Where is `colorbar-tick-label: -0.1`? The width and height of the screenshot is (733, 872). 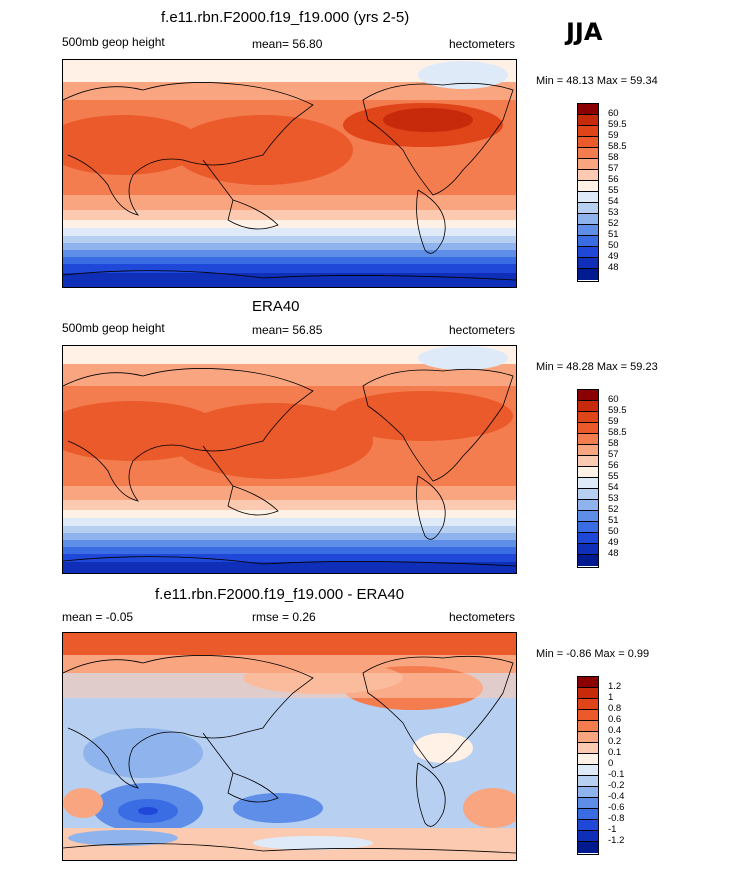
colorbar-tick-label: -0.1 is located at coordinates (616, 774).